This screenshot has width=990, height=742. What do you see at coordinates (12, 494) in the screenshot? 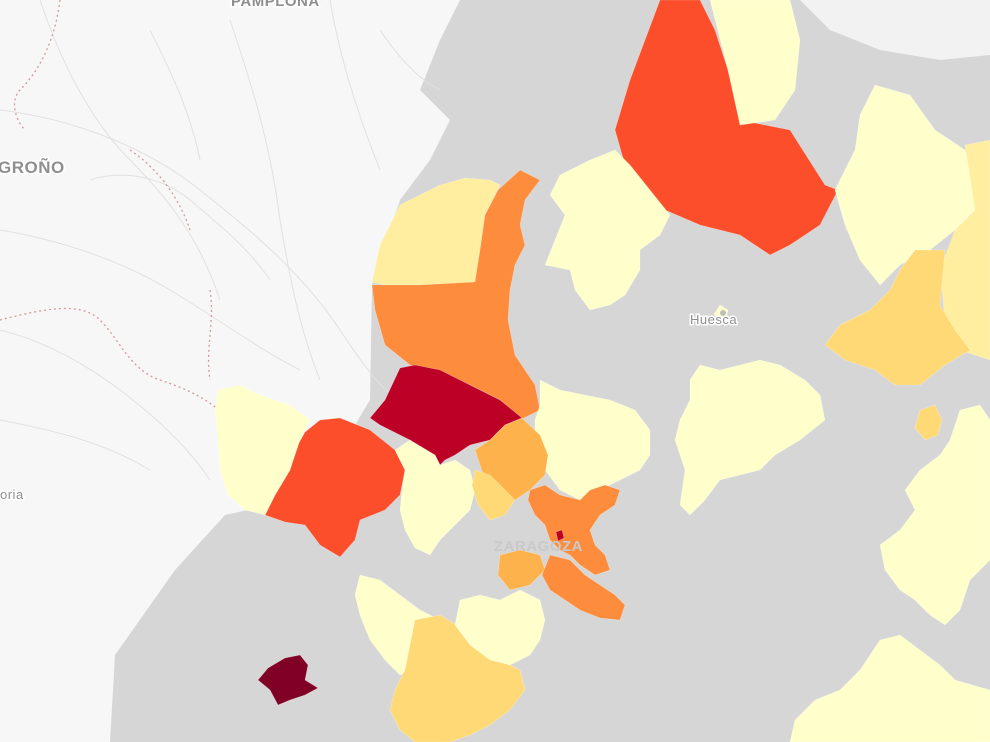
I see `city-label-soria: oria` at bounding box center [12, 494].